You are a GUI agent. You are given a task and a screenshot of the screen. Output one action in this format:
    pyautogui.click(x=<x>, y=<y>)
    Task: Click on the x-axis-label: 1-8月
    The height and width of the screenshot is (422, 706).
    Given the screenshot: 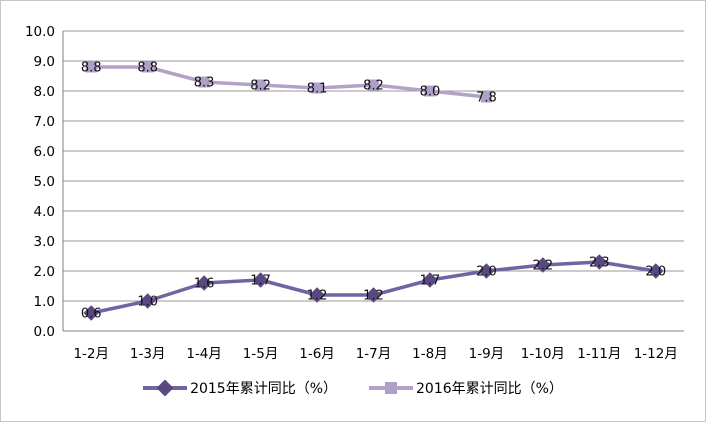 What is the action you would take?
    pyautogui.click(x=430, y=354)
    